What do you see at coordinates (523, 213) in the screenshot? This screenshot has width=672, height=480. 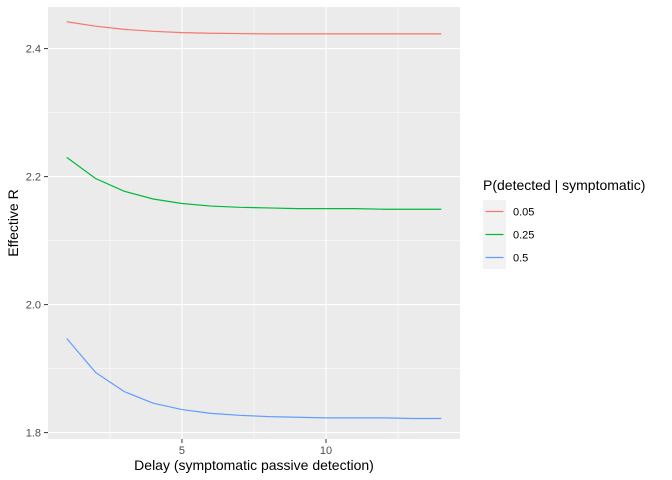 I see `legend-label-0.05: 0.05` at bounding box center [523, 213].